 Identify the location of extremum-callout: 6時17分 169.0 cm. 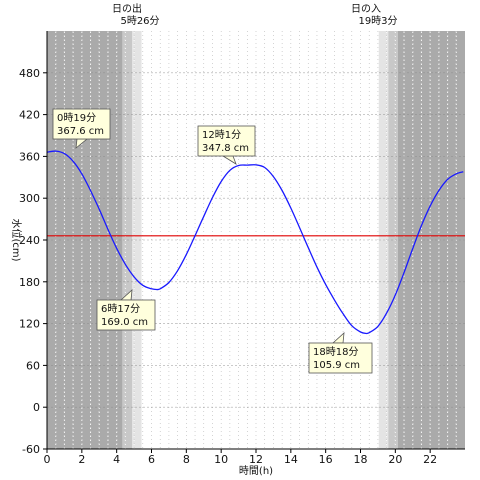
(126, 310).